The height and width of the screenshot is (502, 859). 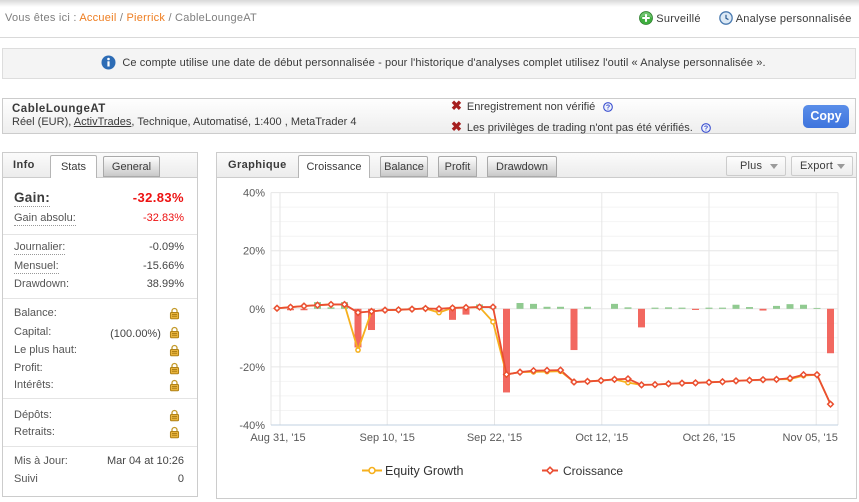 I want to click on svg-text: Equity Growth, so click(x=424, y=471).